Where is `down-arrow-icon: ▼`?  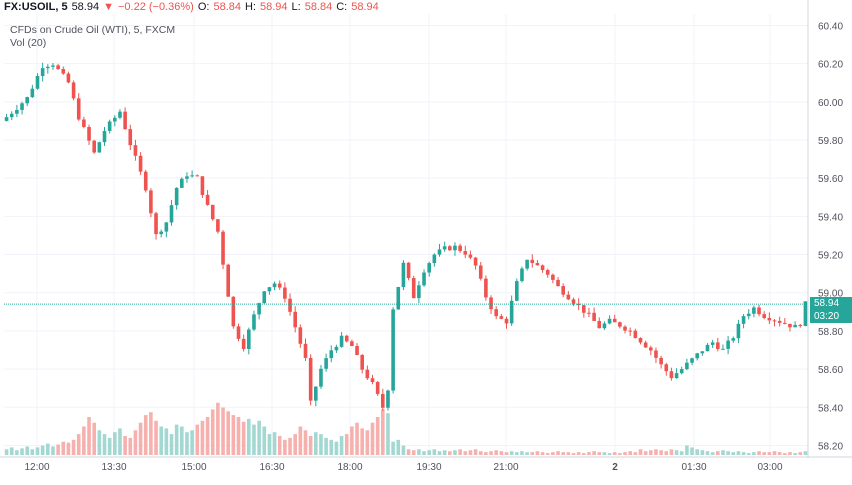 down-arrow-icon: ▼ is located at coordinates (108, 7).